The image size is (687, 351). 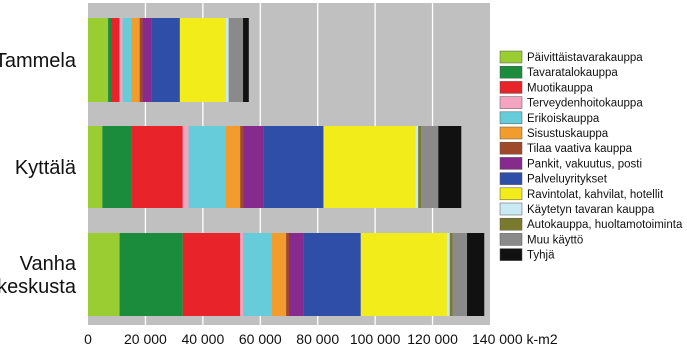 I want to click on legend-item: Muotikauppa, so click(x=546, y=87).